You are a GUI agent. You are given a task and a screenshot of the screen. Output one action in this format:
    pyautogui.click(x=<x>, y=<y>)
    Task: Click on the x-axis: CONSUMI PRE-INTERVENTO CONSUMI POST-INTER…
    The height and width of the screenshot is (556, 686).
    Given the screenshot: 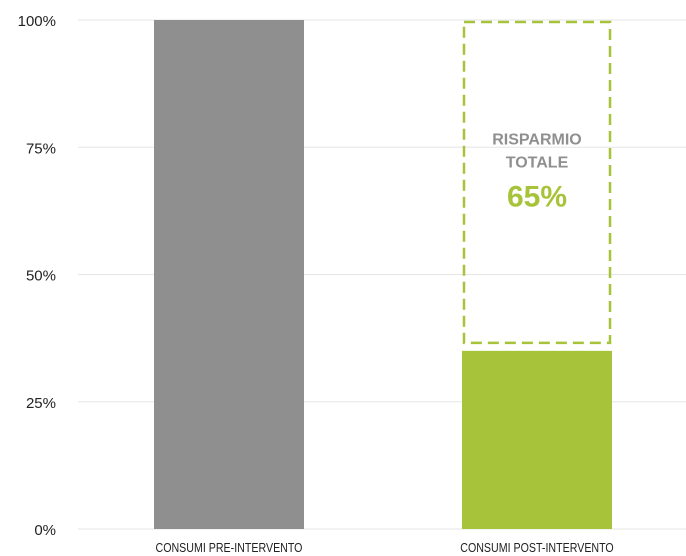 What is the action you would take?
    pyautogui.click(x=385, y=547)
    